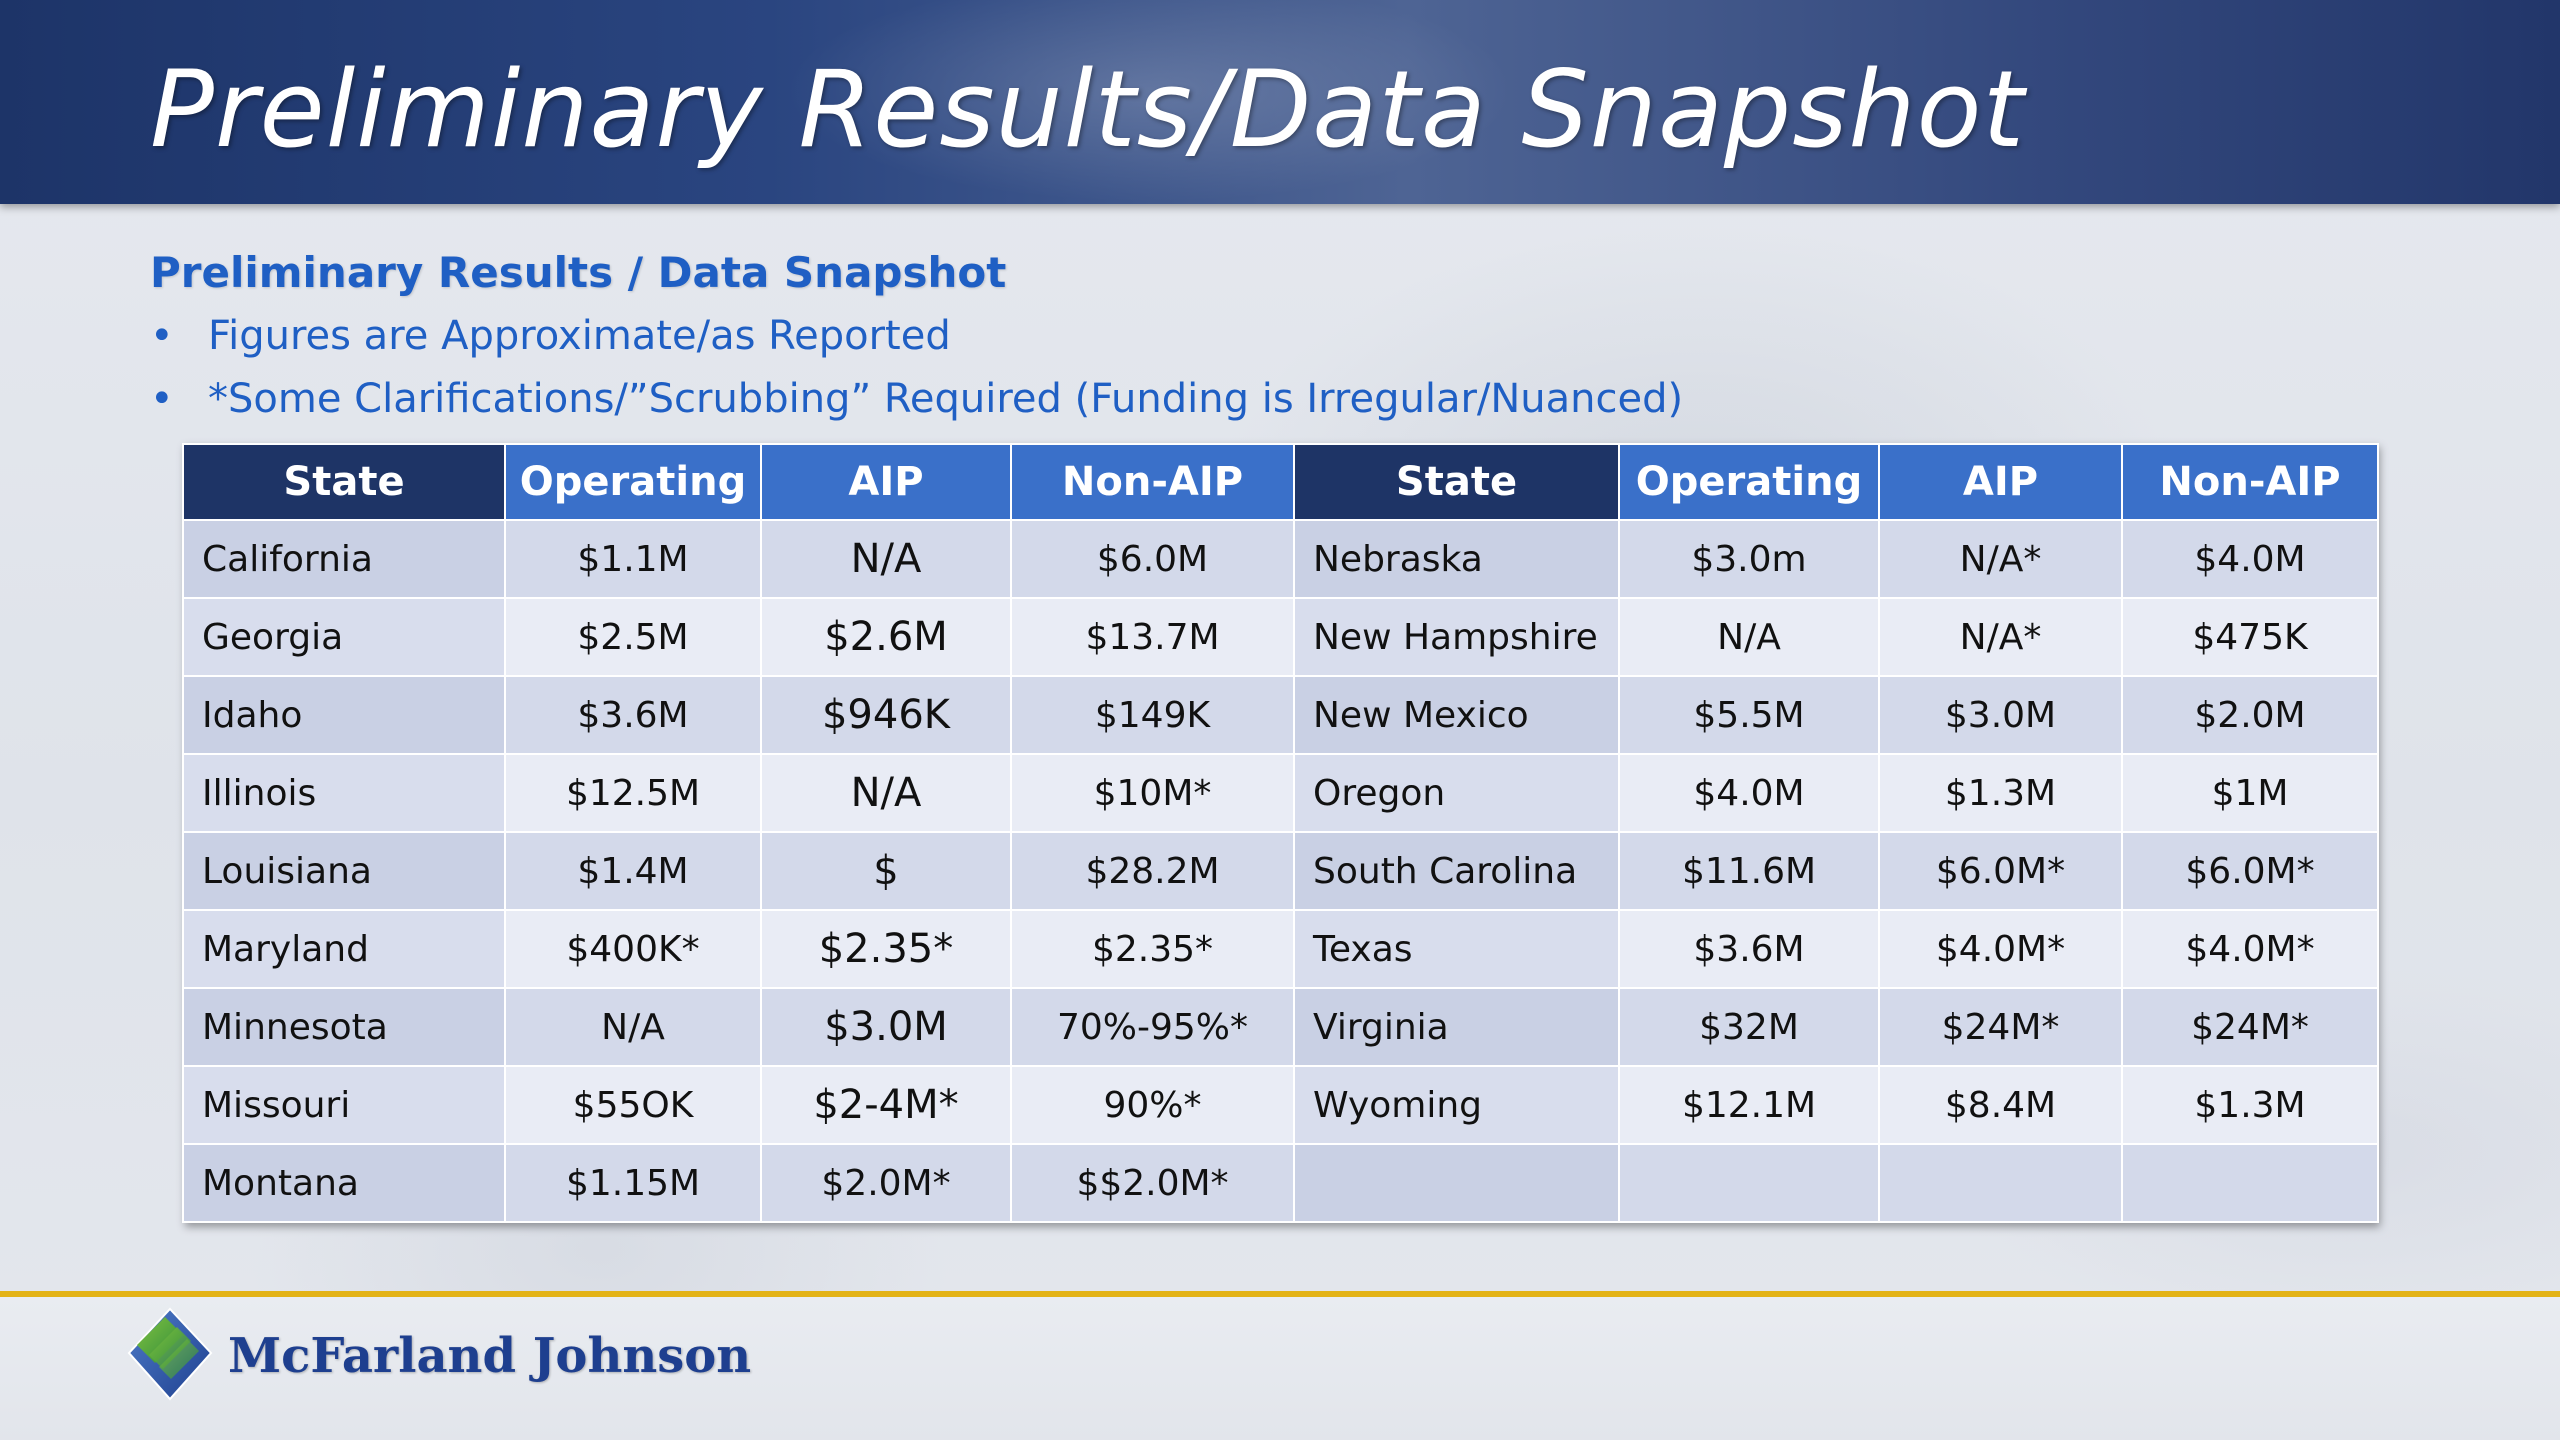  Describe the element at coordinates (886, 637) in the screenshot. I see `aip-cell: $2.6M` at that location.